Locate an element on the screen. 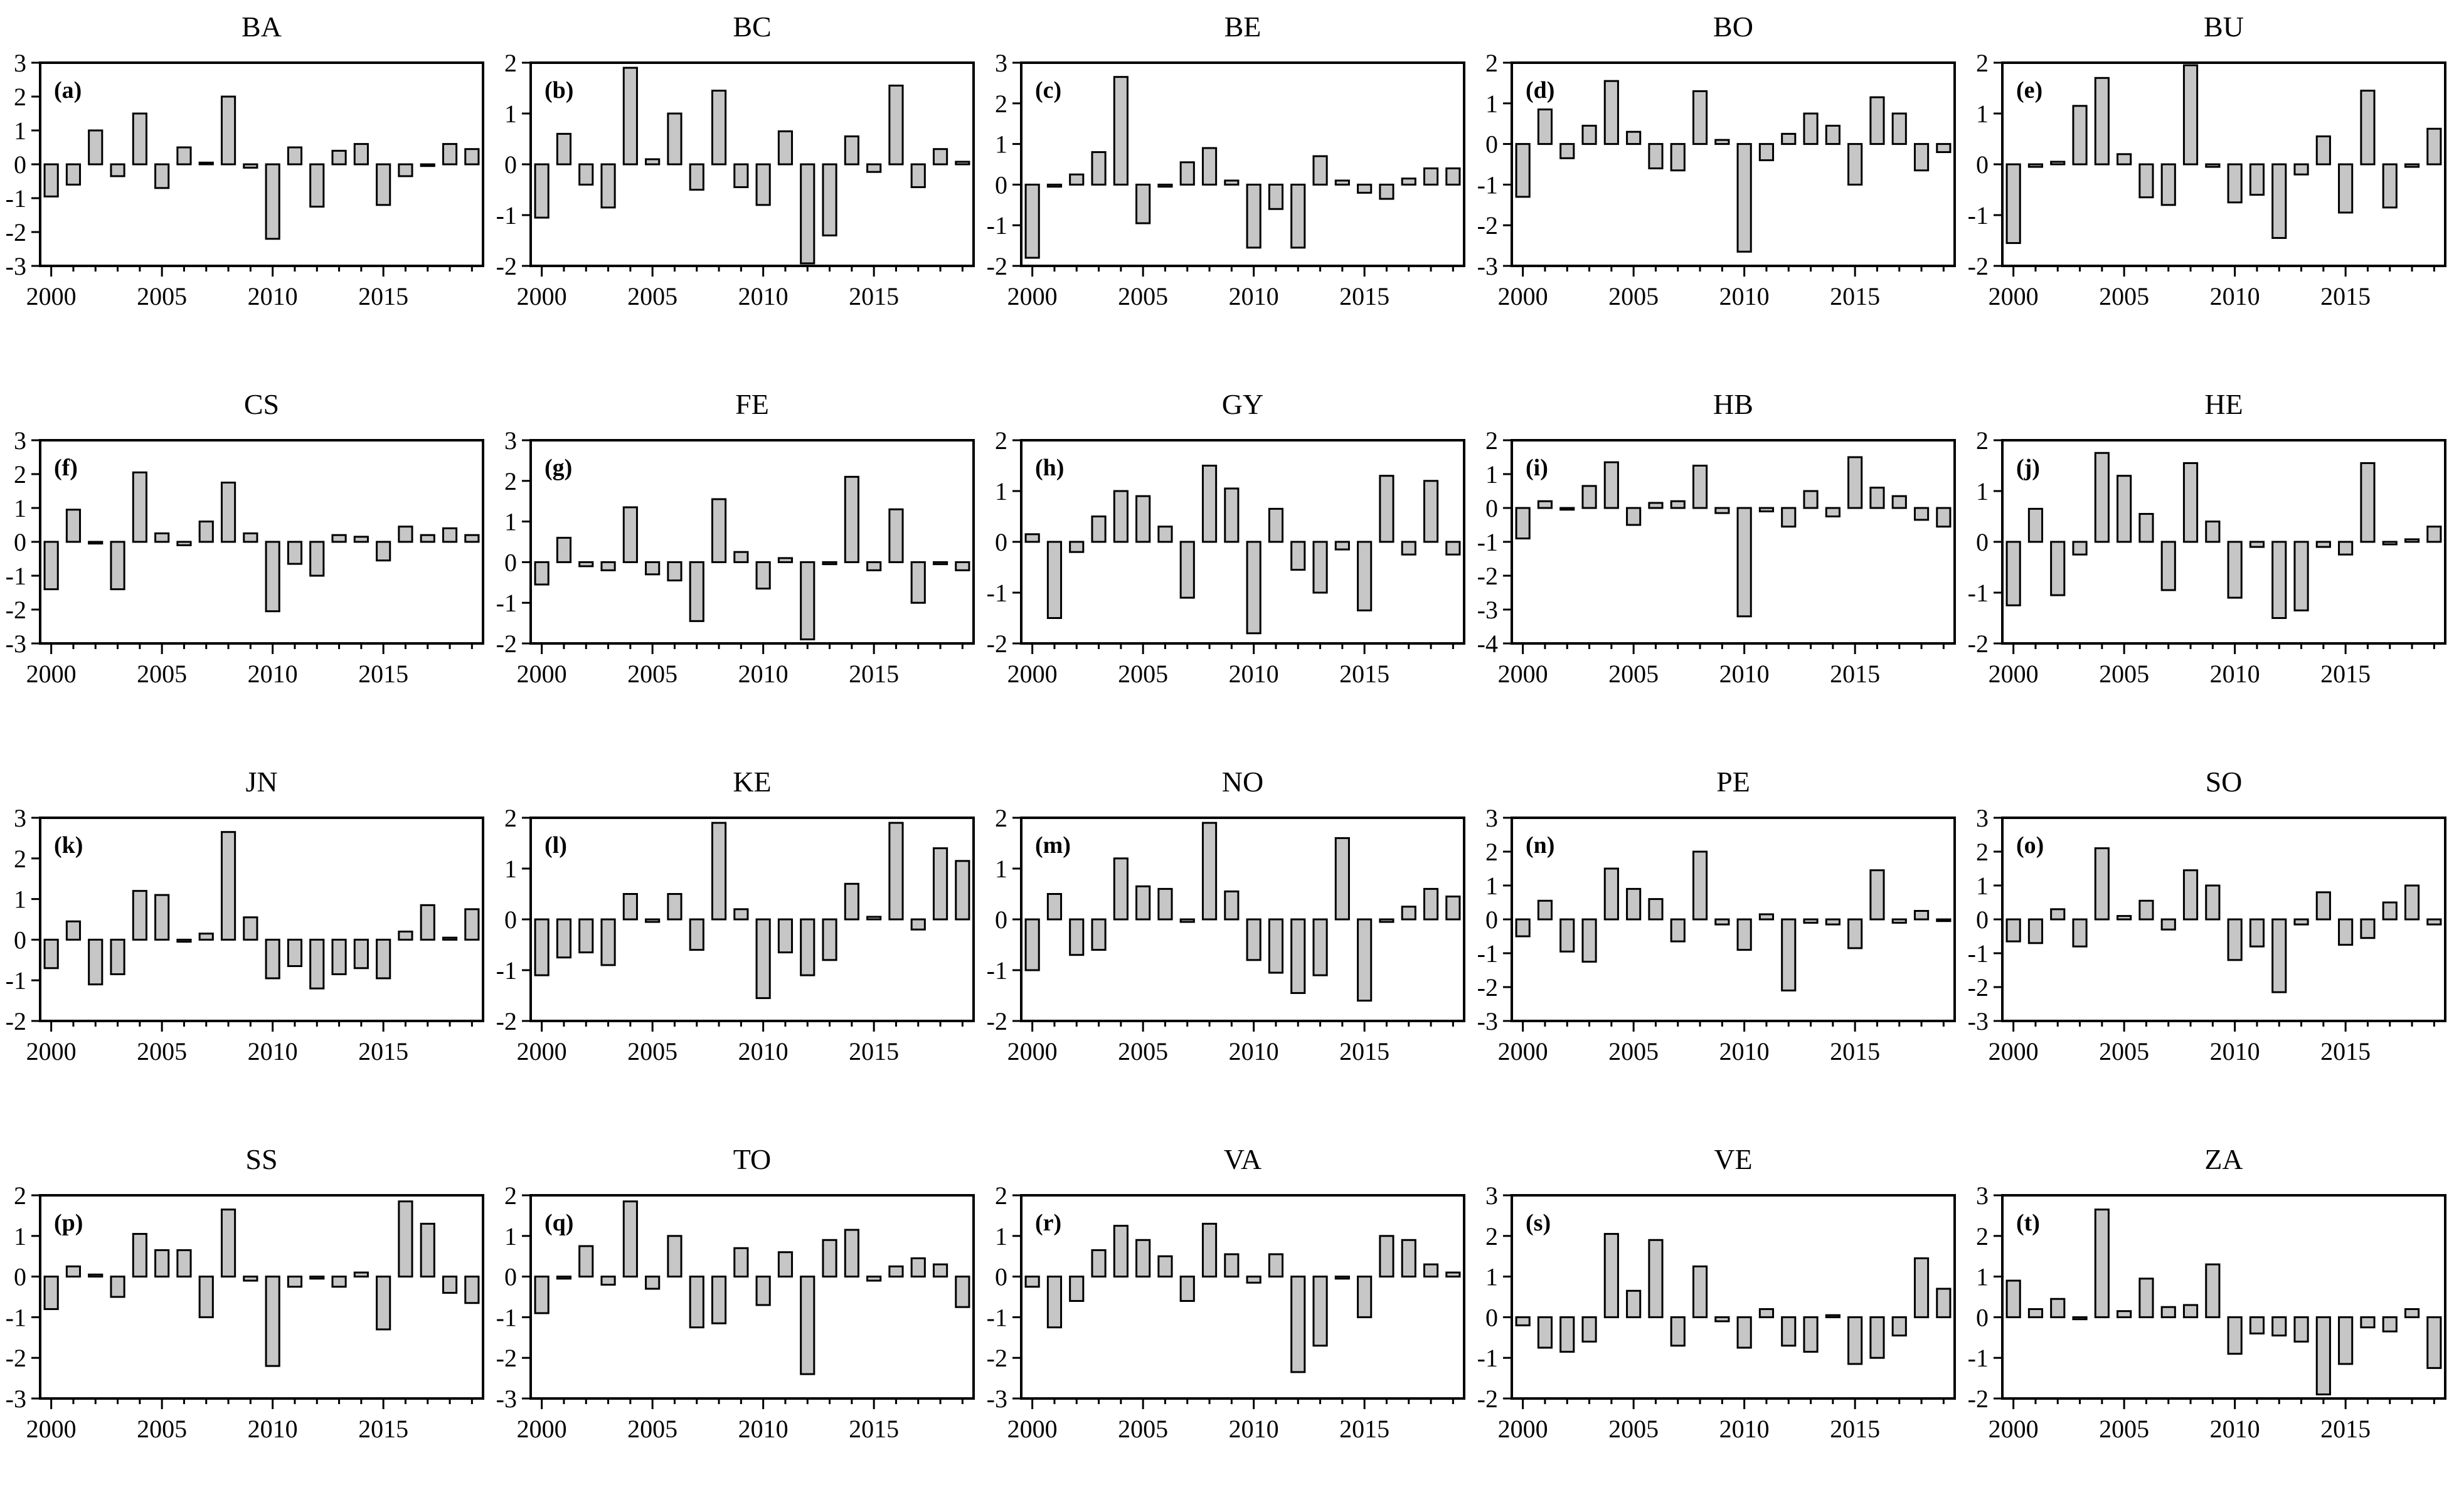  bar-fe-2000 is located at coordinates (542, 573).